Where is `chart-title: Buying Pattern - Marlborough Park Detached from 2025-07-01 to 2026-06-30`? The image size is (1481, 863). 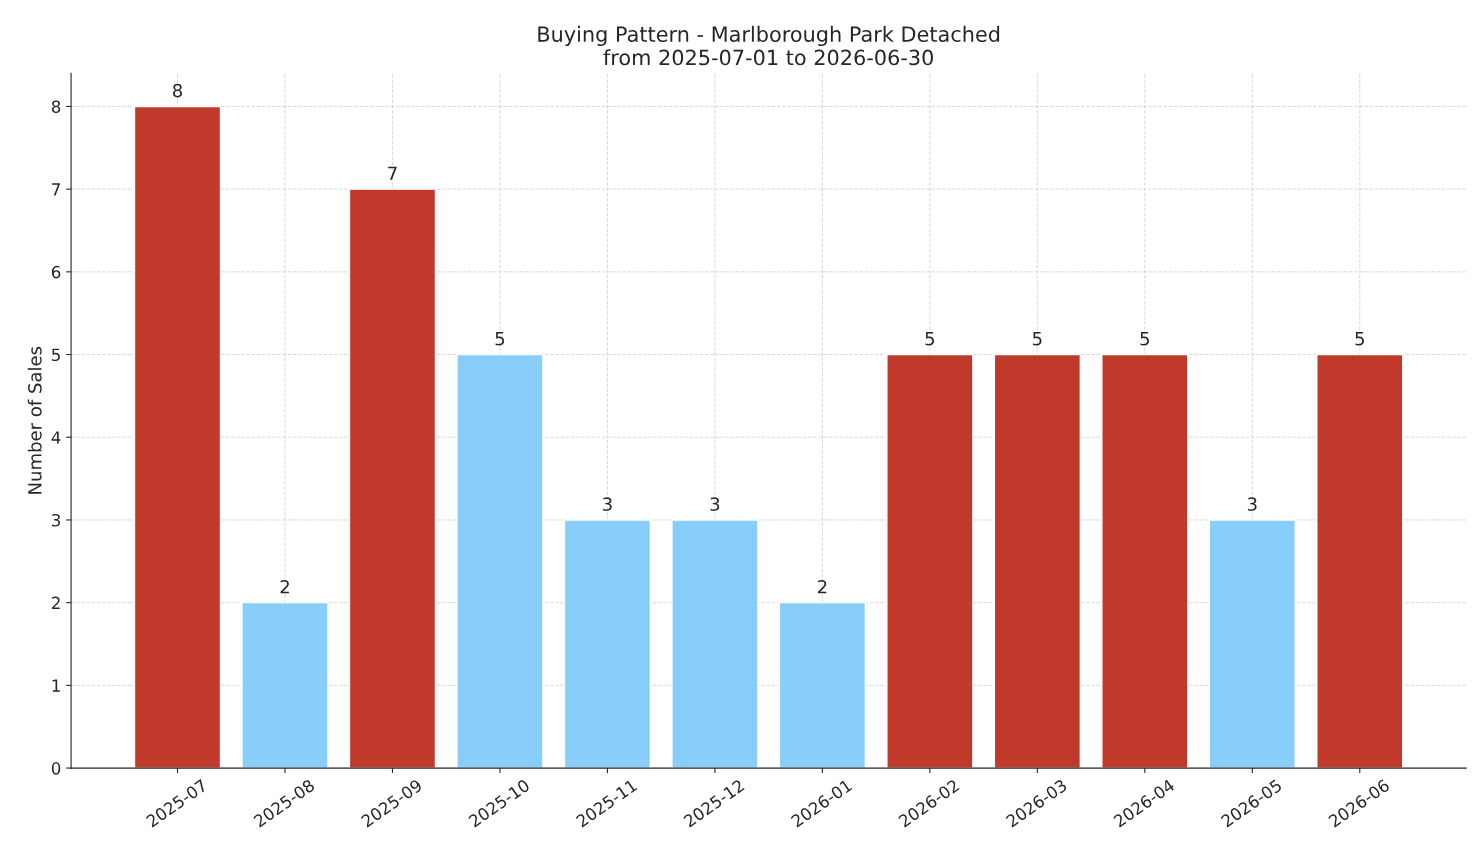
chart-title: Buying Pattern - Marlborough Park Detached from 2025-07-01 to 2026-06-30 is located at coordinates (769, 45).